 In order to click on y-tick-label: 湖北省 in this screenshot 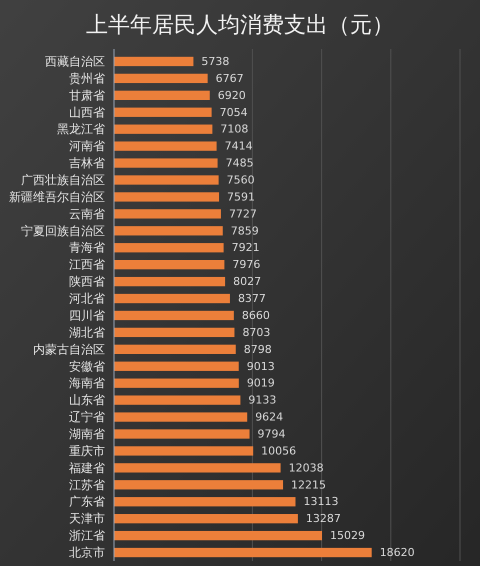, I will do `click(87, 332)`.